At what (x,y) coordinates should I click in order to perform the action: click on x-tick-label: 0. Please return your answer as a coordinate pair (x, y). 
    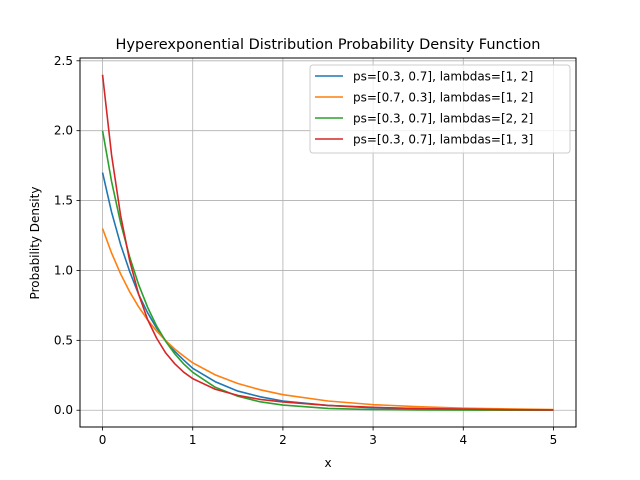
    Looking at the image, I should click on (103, 440).